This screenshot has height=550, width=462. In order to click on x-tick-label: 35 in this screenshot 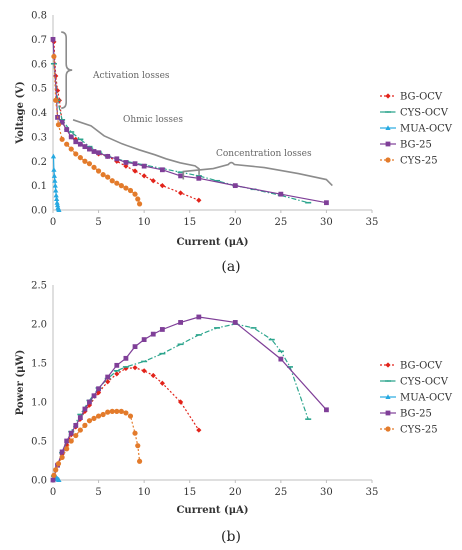, I will do `click(372, 222)`.